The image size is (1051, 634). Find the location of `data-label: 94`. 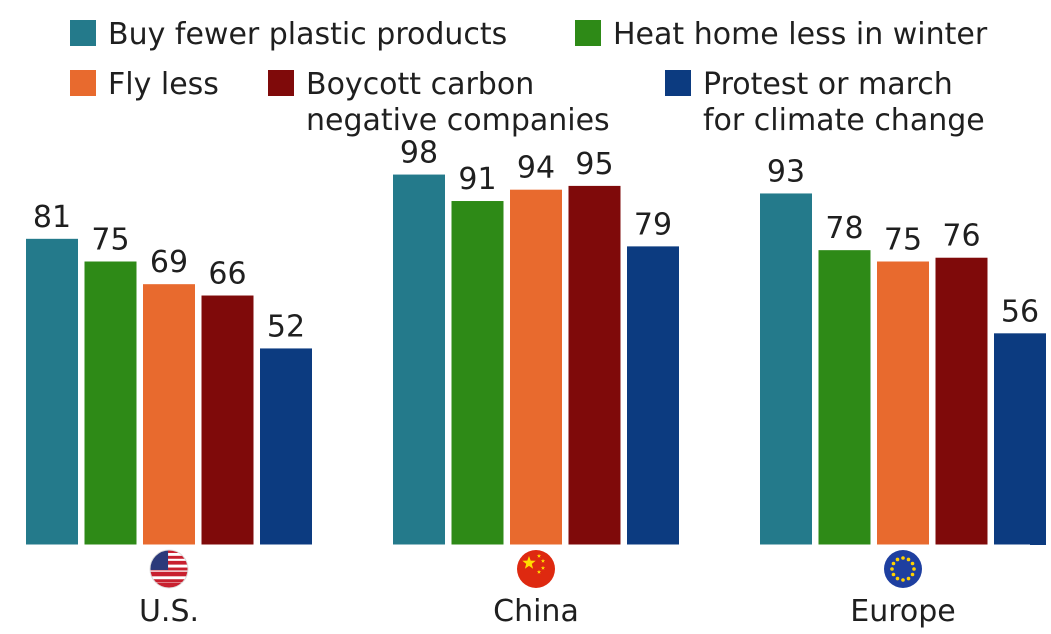

data-label: 94 is located at coordinates (536, 168).